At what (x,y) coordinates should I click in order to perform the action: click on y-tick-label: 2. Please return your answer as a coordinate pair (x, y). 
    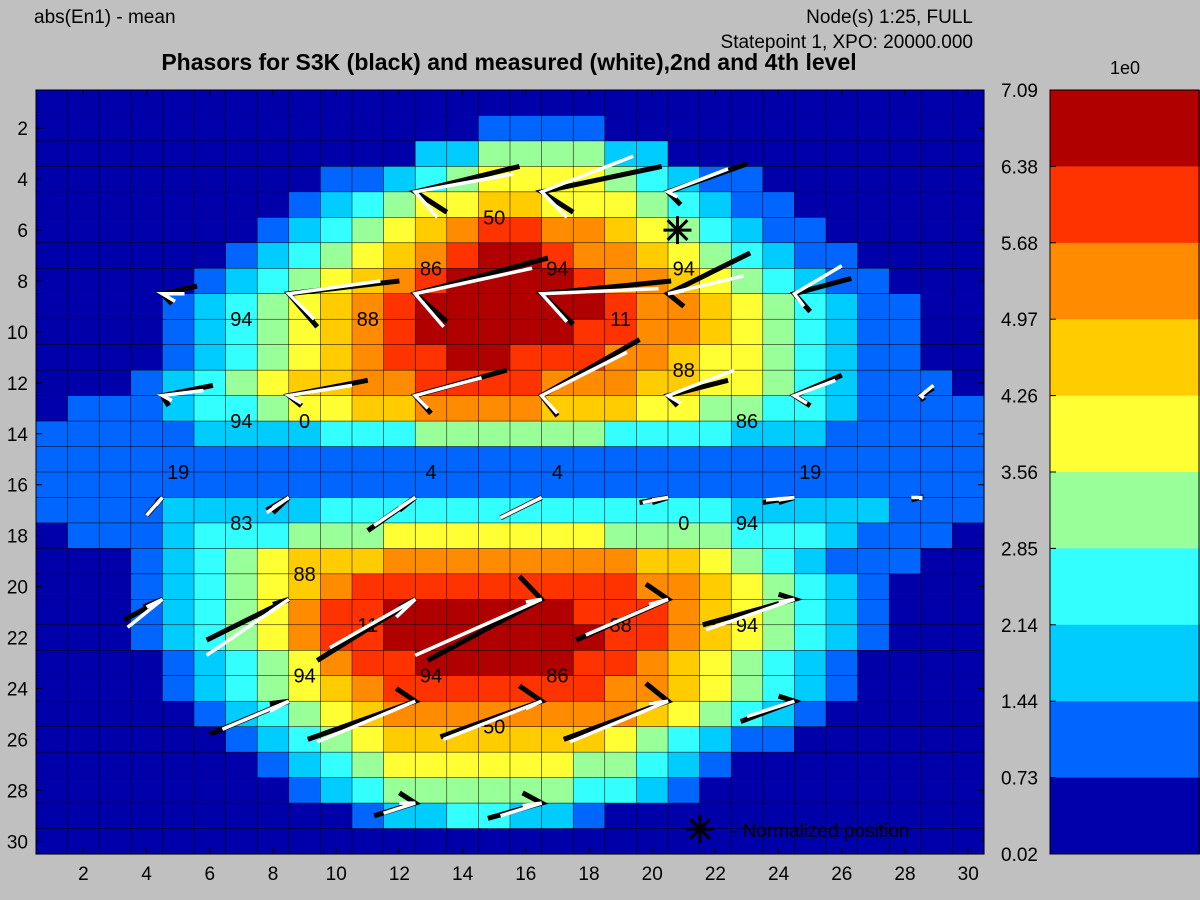
    Looking at the image, I should click on (22, 129).